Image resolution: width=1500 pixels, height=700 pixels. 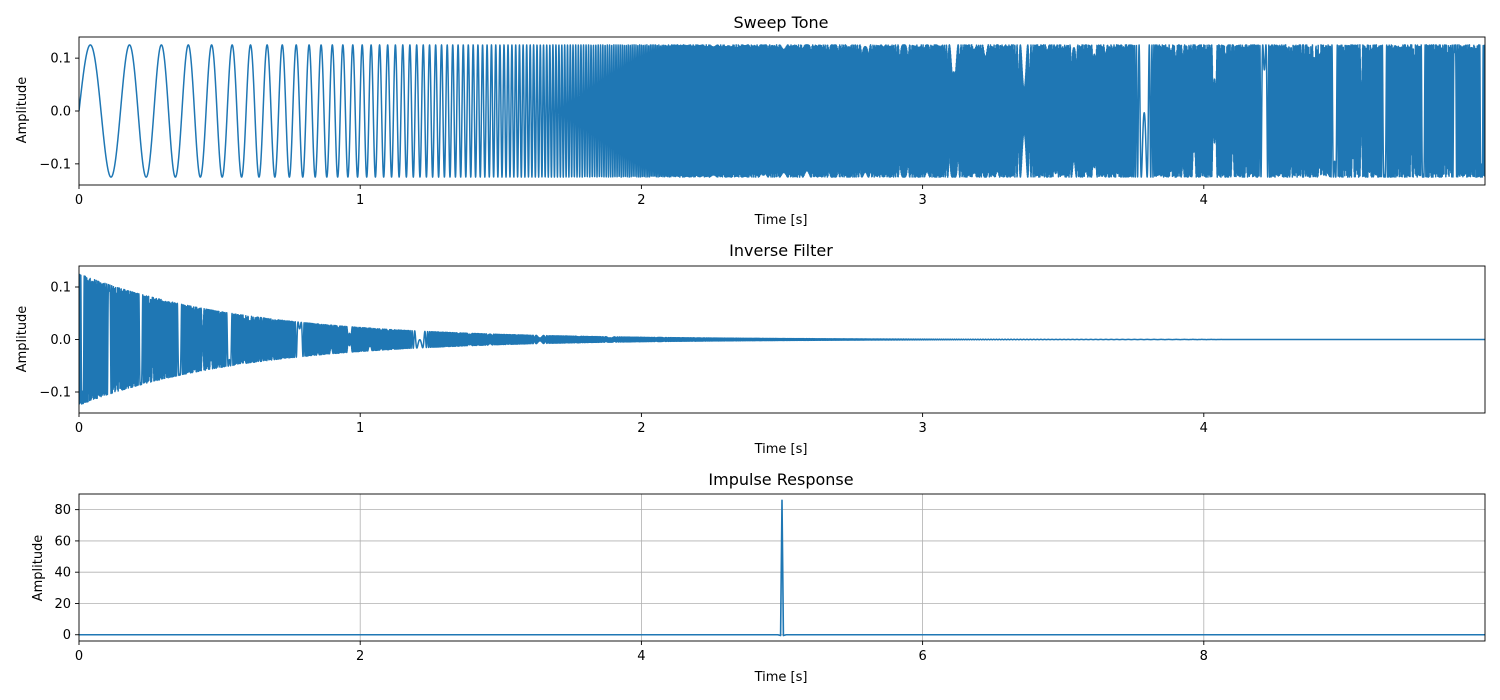 What do you see at coordinates (60, 59) in the screenshot?
I see `sweep-tone-ytick-label-0: 0.1` at bounding box center [60, 59].